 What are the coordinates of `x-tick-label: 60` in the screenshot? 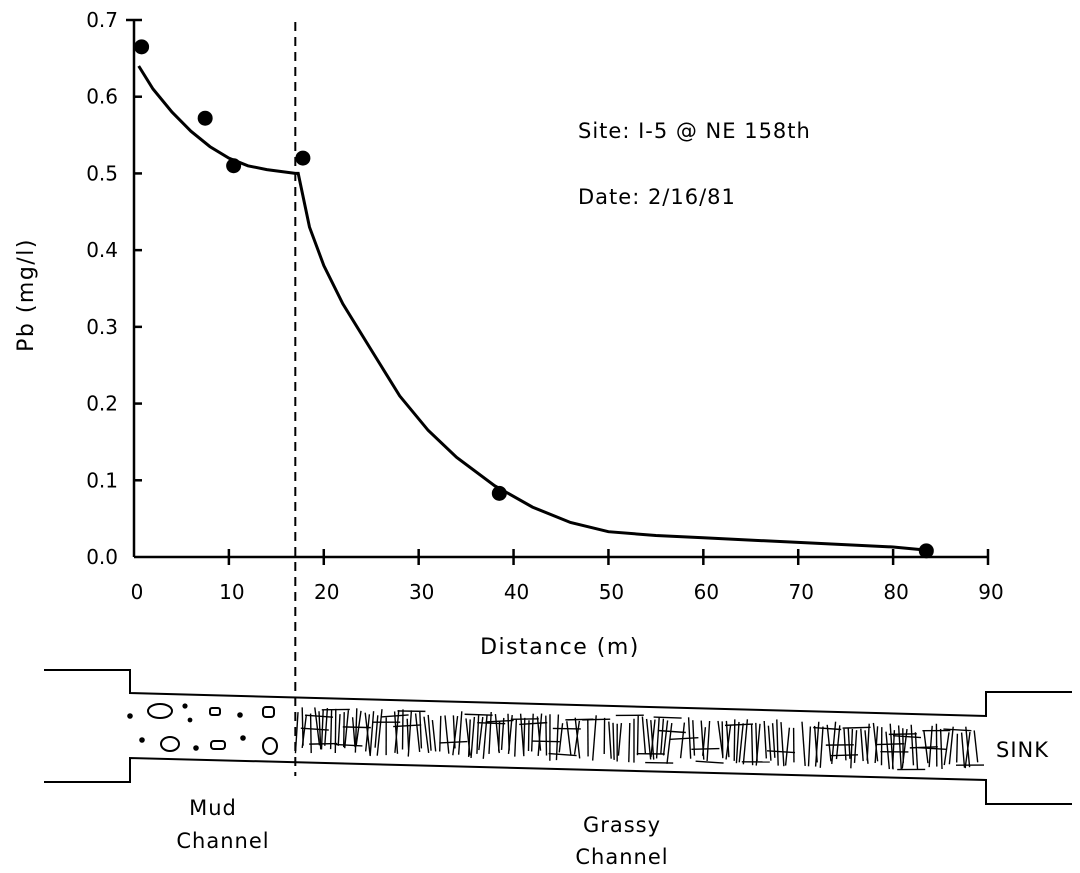 It's located at (706, 592).